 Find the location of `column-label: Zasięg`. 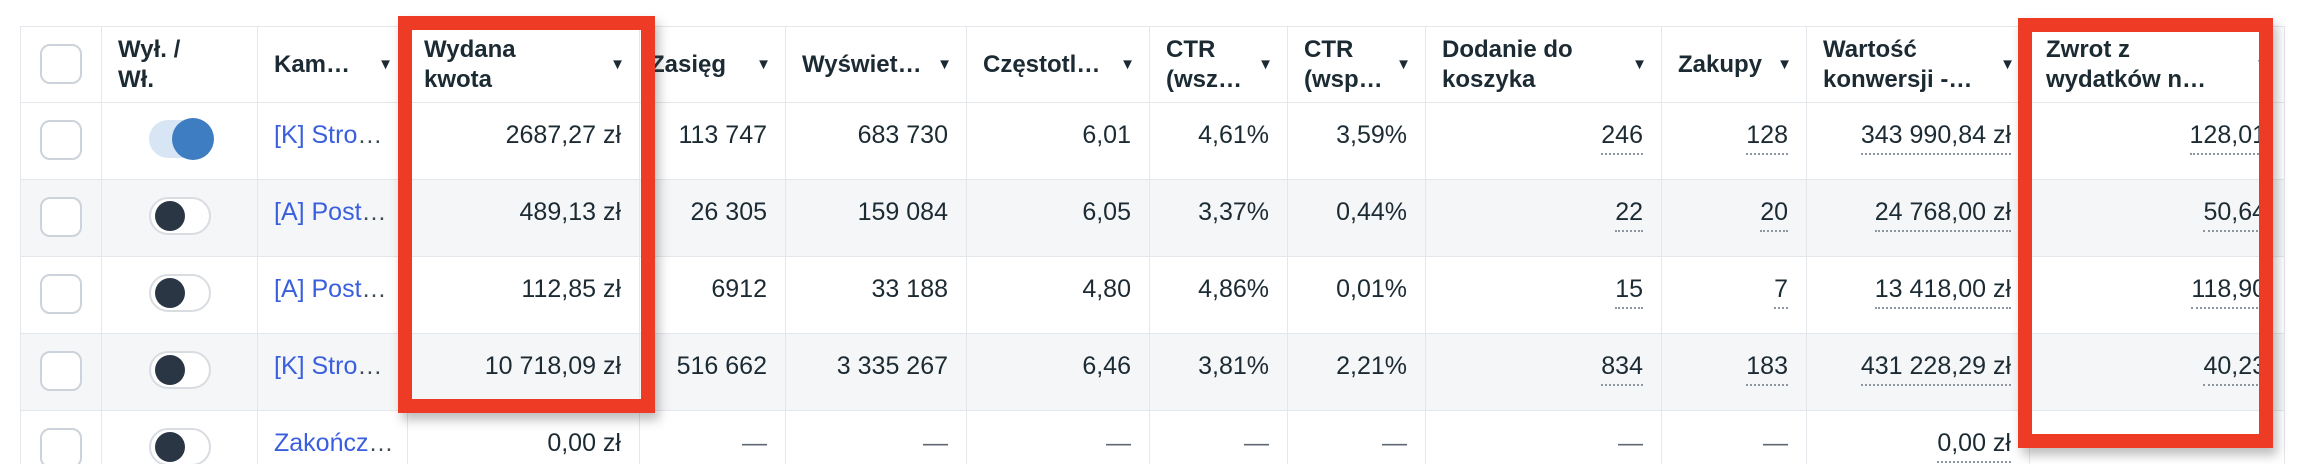

column-label: Zasięg is located at coordinates (688, 64).